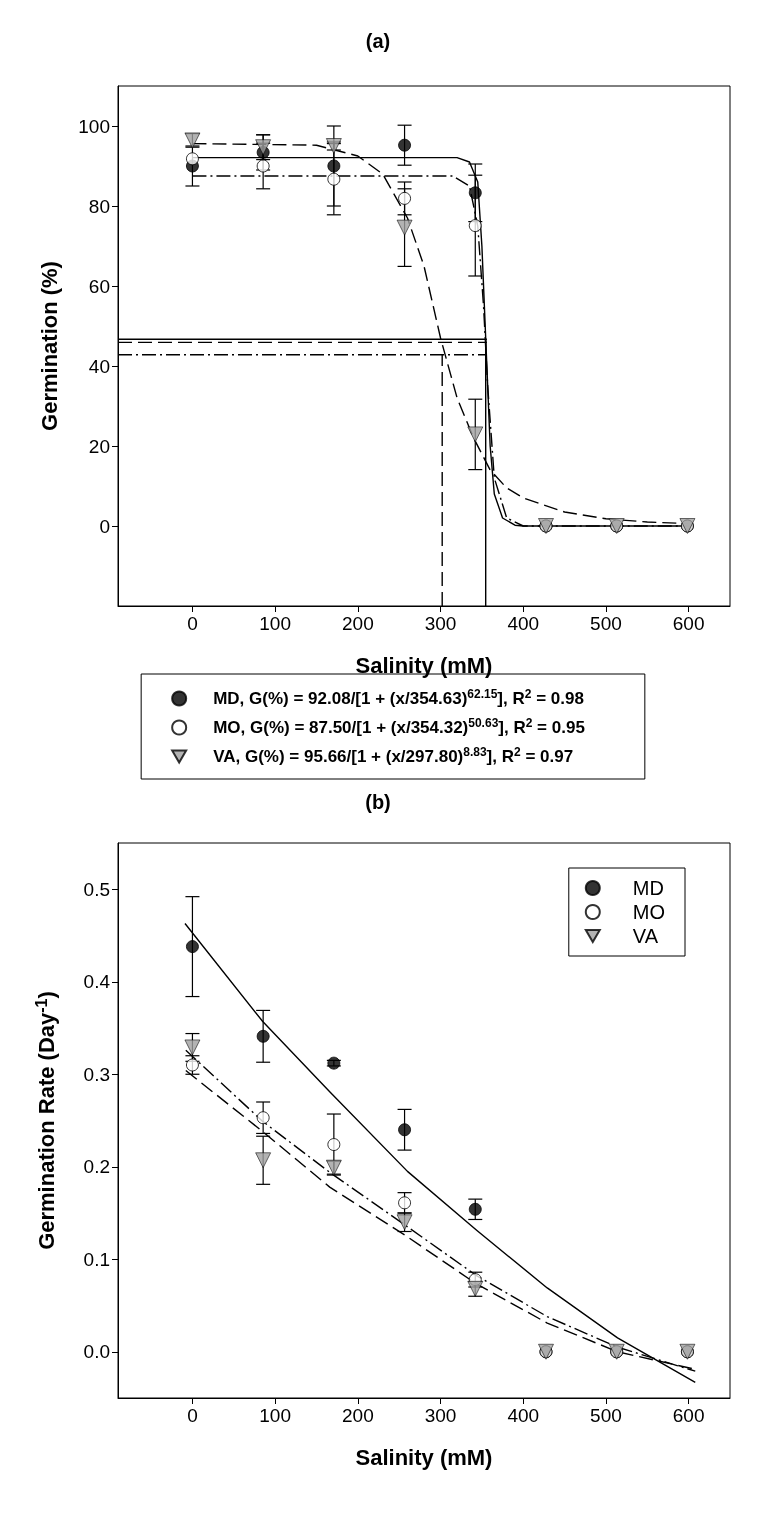 Image resolution: width=769 pixels, height=1533 pixels. What do you see at coordinates (45, 1120) in the screenshot?
I see `y-axis-title: Germination Rate (Day-1)` at bounding box center [45, 1120].